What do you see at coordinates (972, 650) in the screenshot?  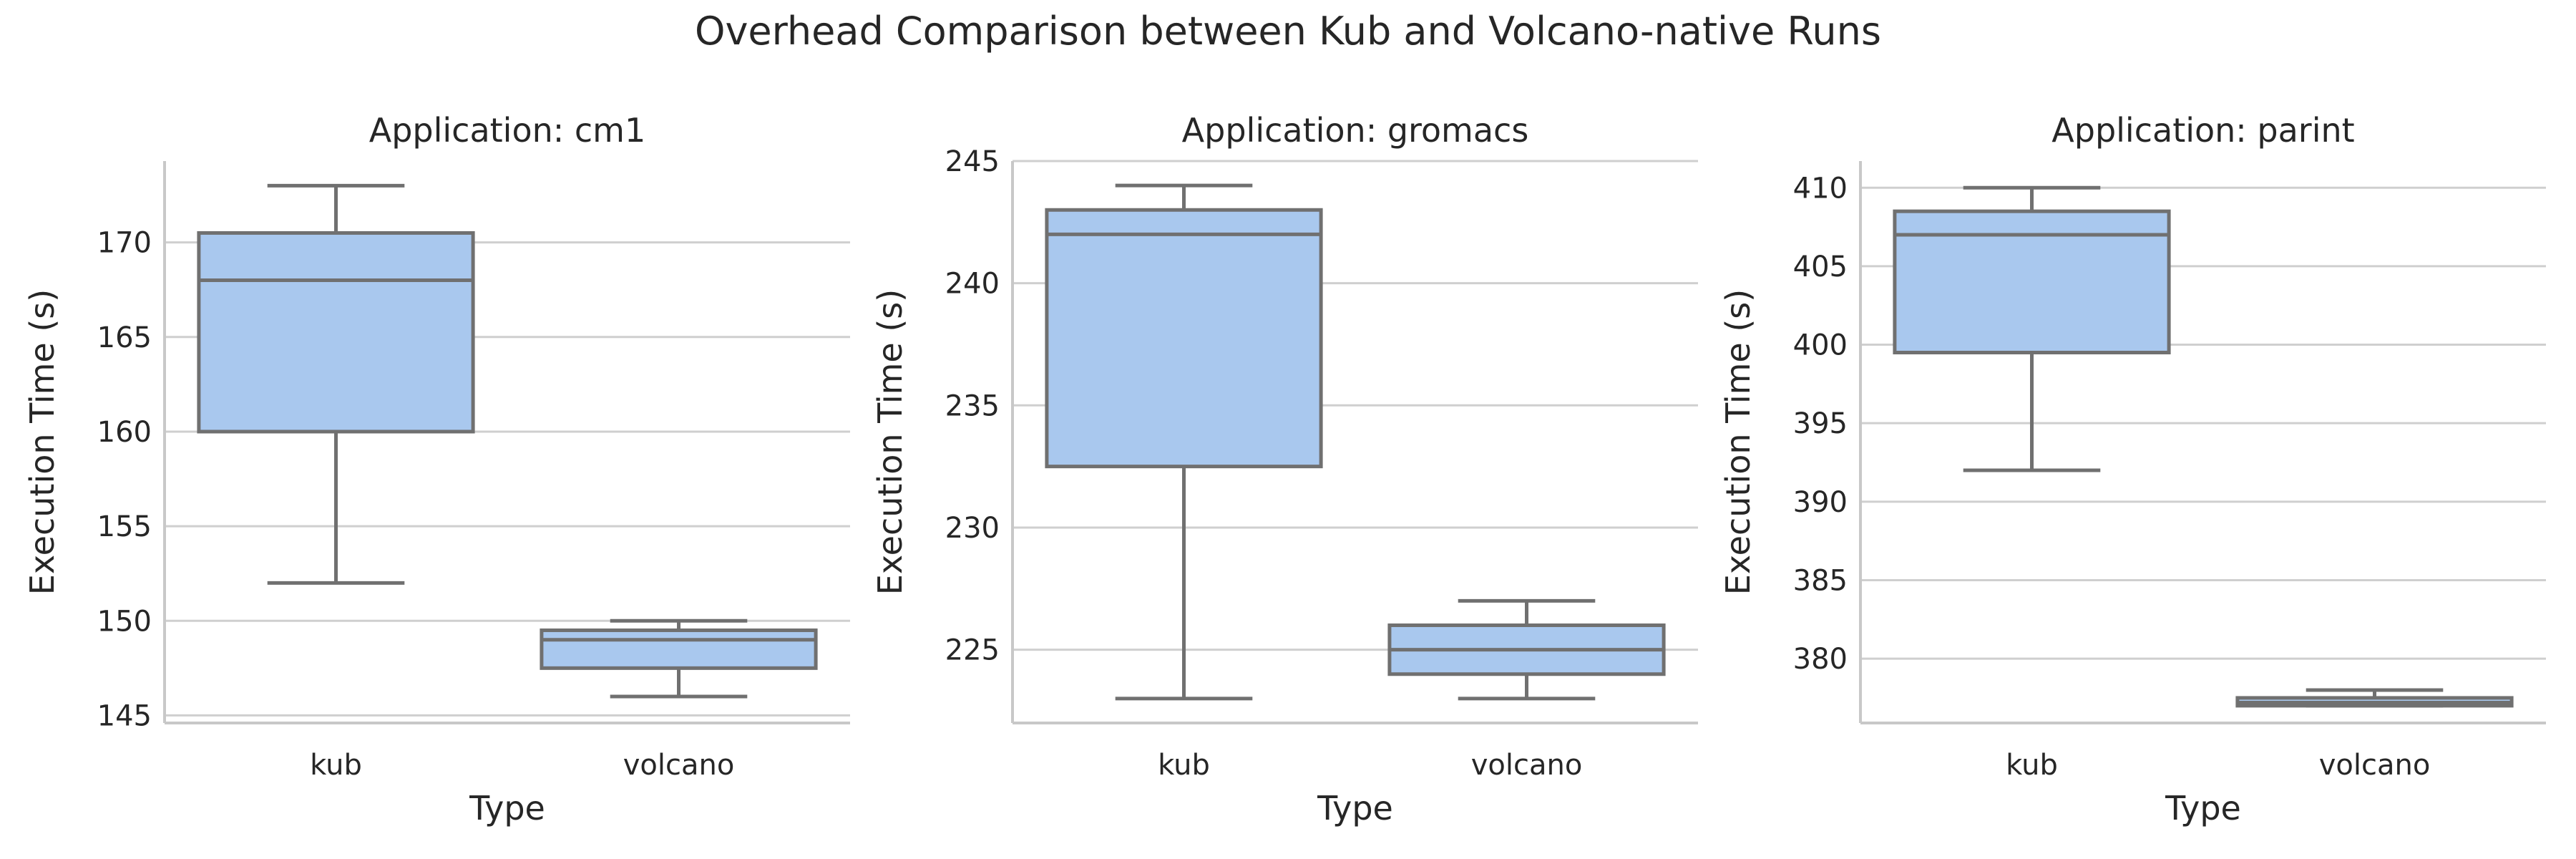 I see `y-tick-label: 225` at bounding box center [972, 650].